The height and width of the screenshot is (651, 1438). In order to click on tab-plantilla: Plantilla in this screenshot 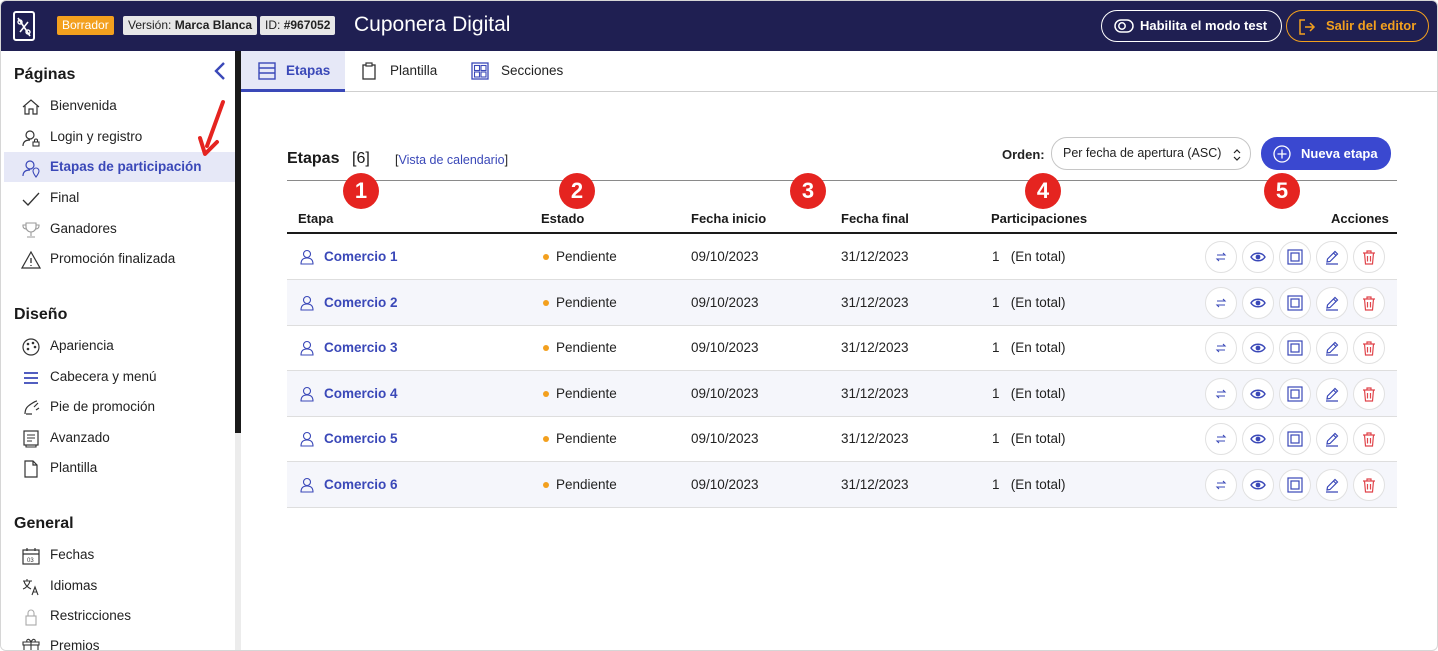, I will do `click(406, 71)`.